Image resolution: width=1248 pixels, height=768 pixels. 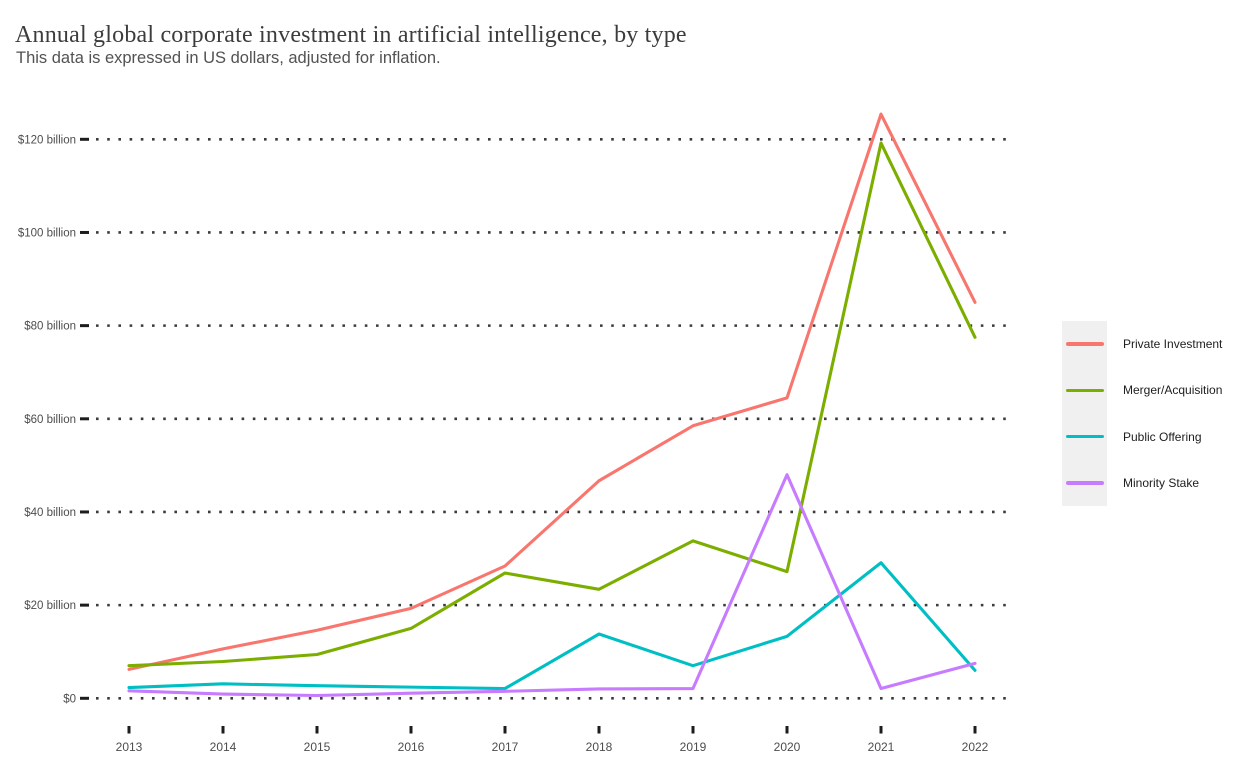 What do you see at coordinates (129, 747) in the screenshot?
I see `x-axis-label: 2013` at bounding box center [129, 747].